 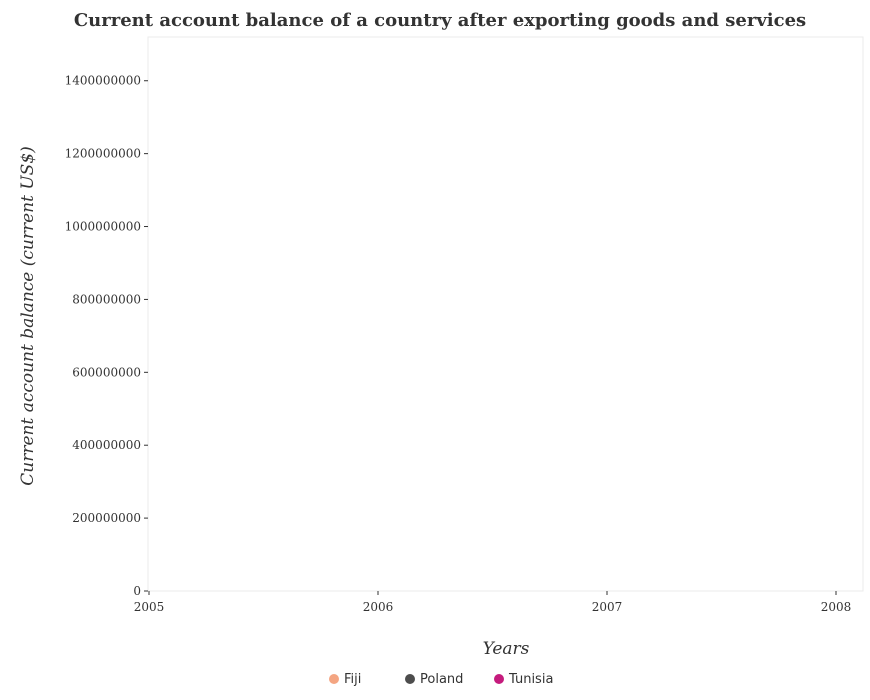 I want to click on x-tick-label: 2007, so click(x=607, y=607).